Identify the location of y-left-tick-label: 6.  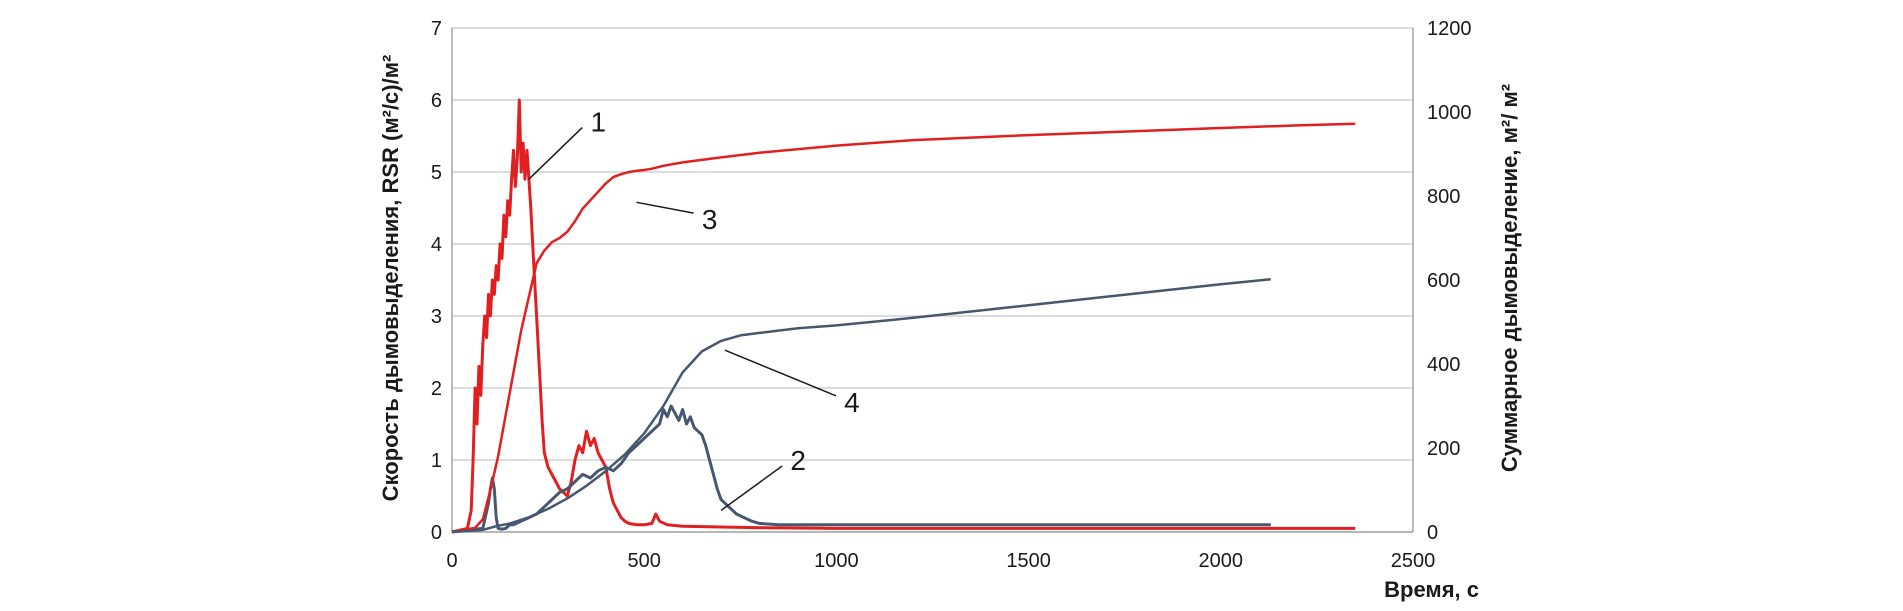
(436, 101).